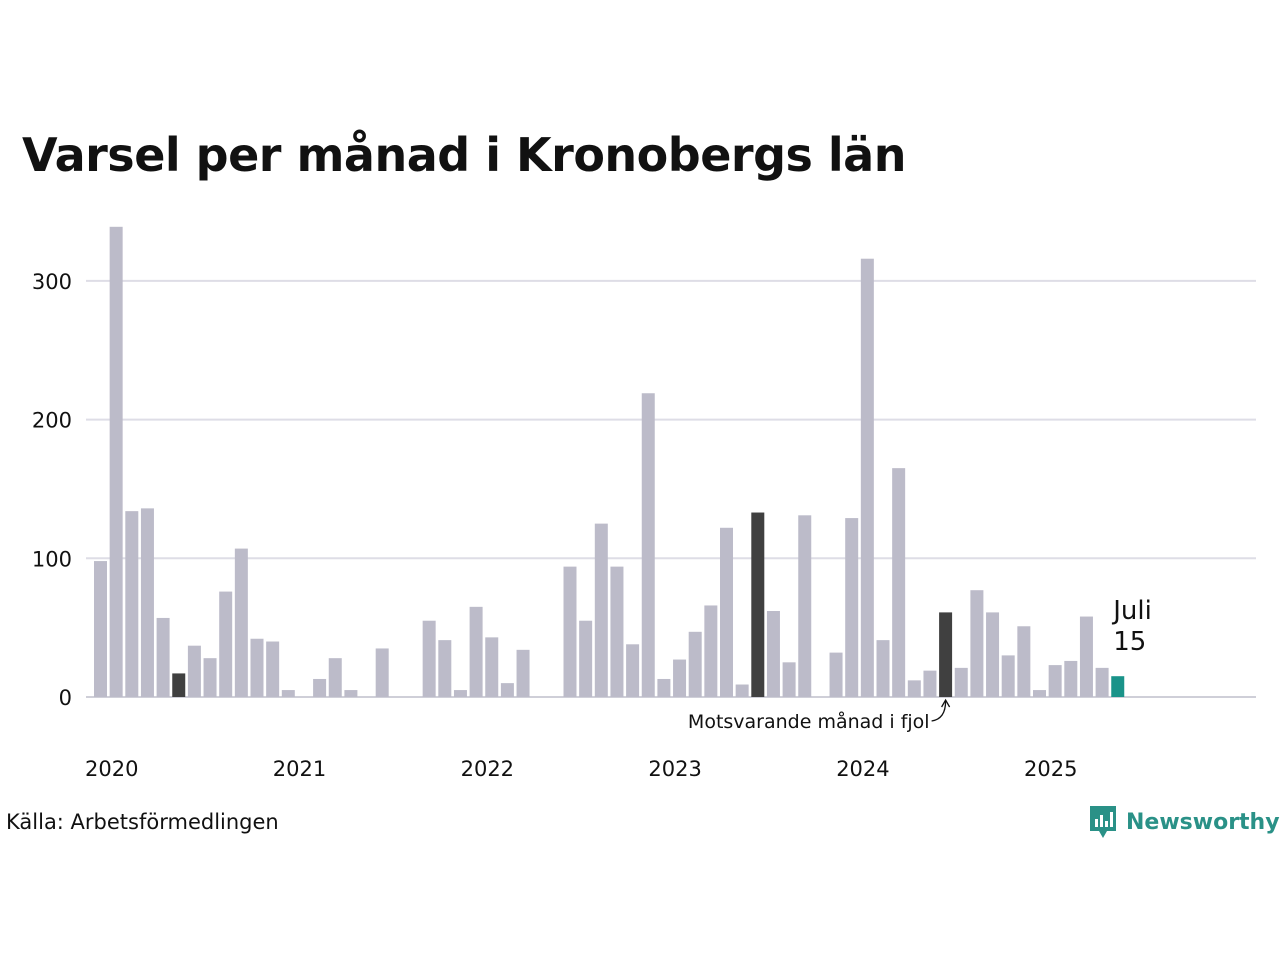 This screenshot has width=1280, height=960. What do you see at coordinates (52, 490) in the screenshot?
I see `y-axis-ticks: 0 100 200 300` at bounding box center [52, 490].